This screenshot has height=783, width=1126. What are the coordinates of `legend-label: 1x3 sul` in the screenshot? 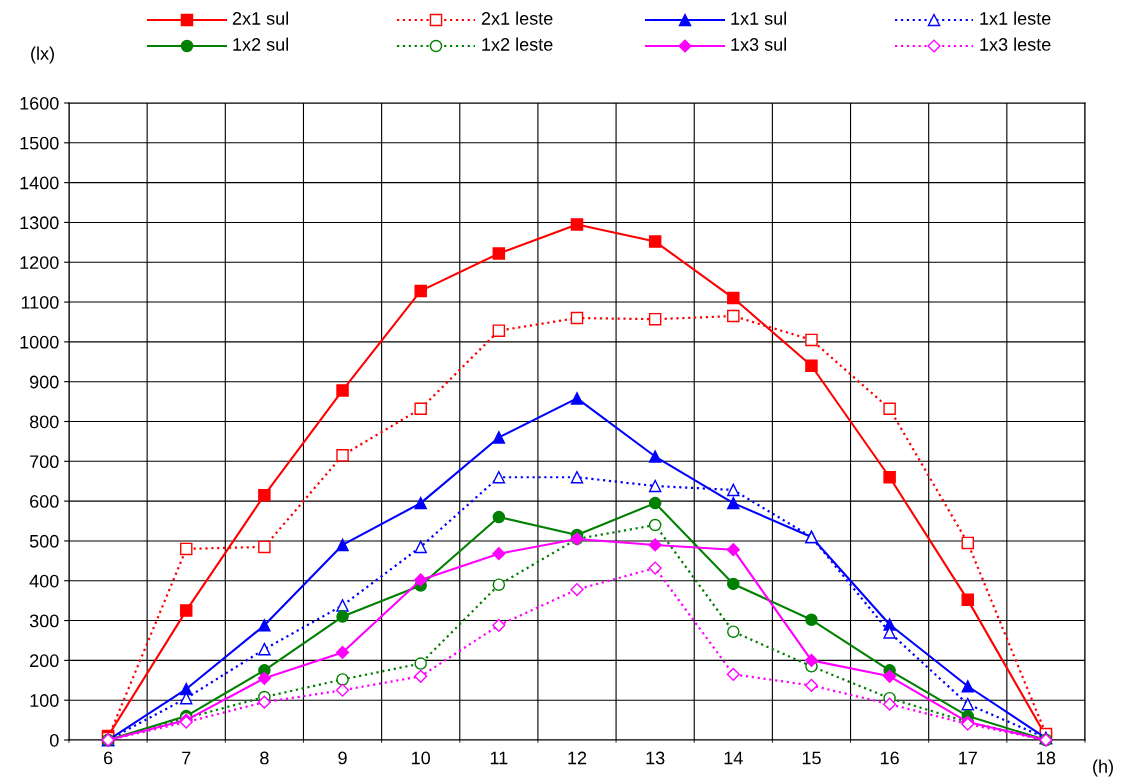 It's located at (758, 44).